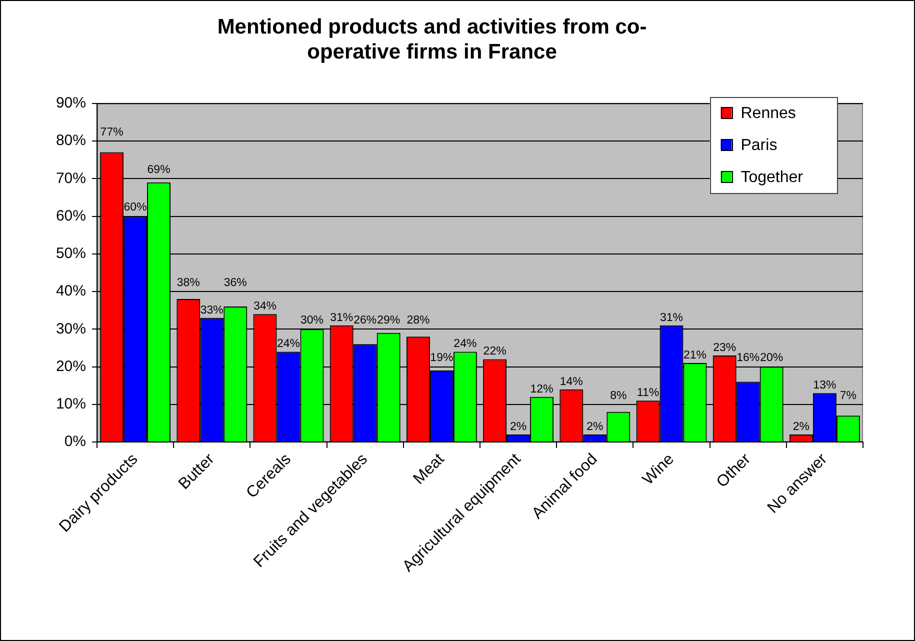 The width and height of the screenshot is (915, 641). Describe the element at coordinates (71, 215) in the screenshot. I see `y-tick-label: 60%` at that location.